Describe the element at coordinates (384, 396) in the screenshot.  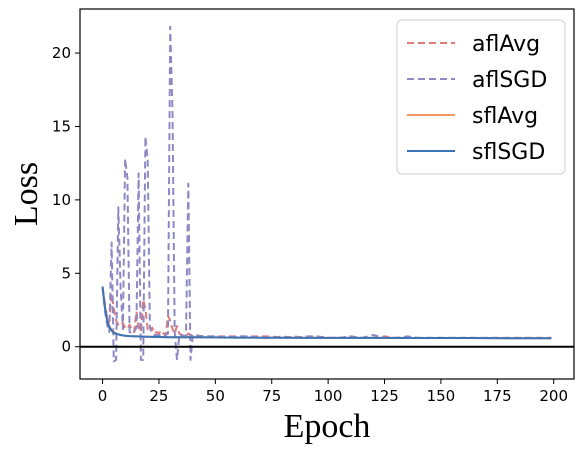
I see `x-tick-label: 125` at that location.